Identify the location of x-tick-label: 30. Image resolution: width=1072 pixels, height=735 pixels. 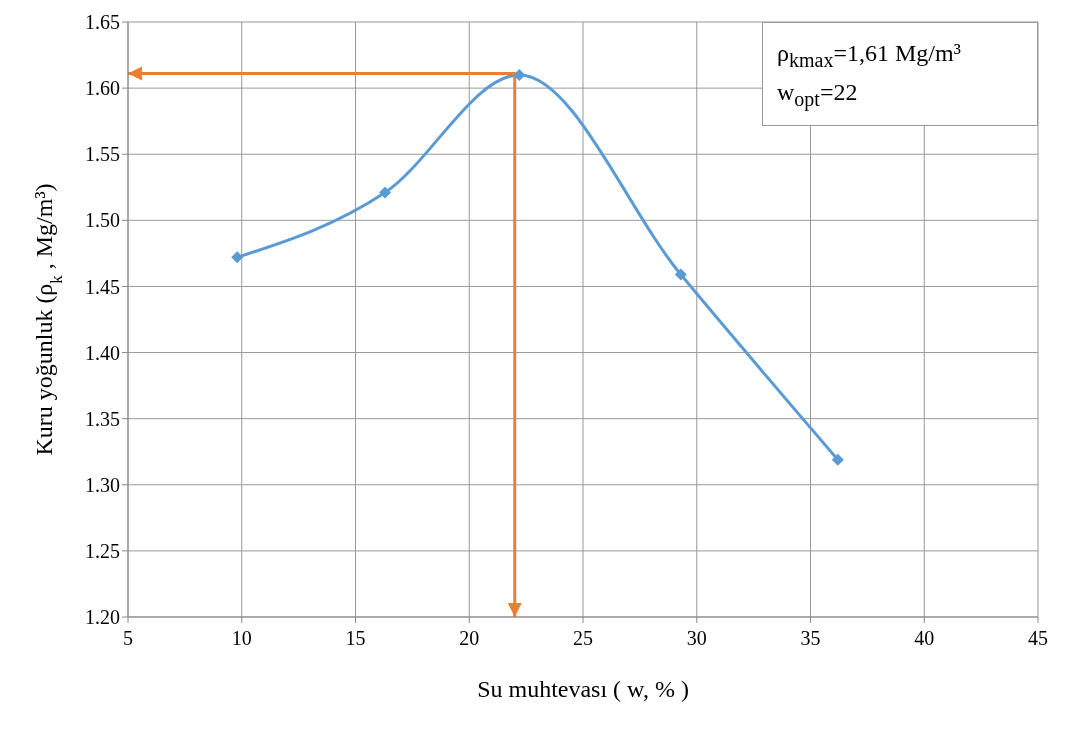
(696, 638).